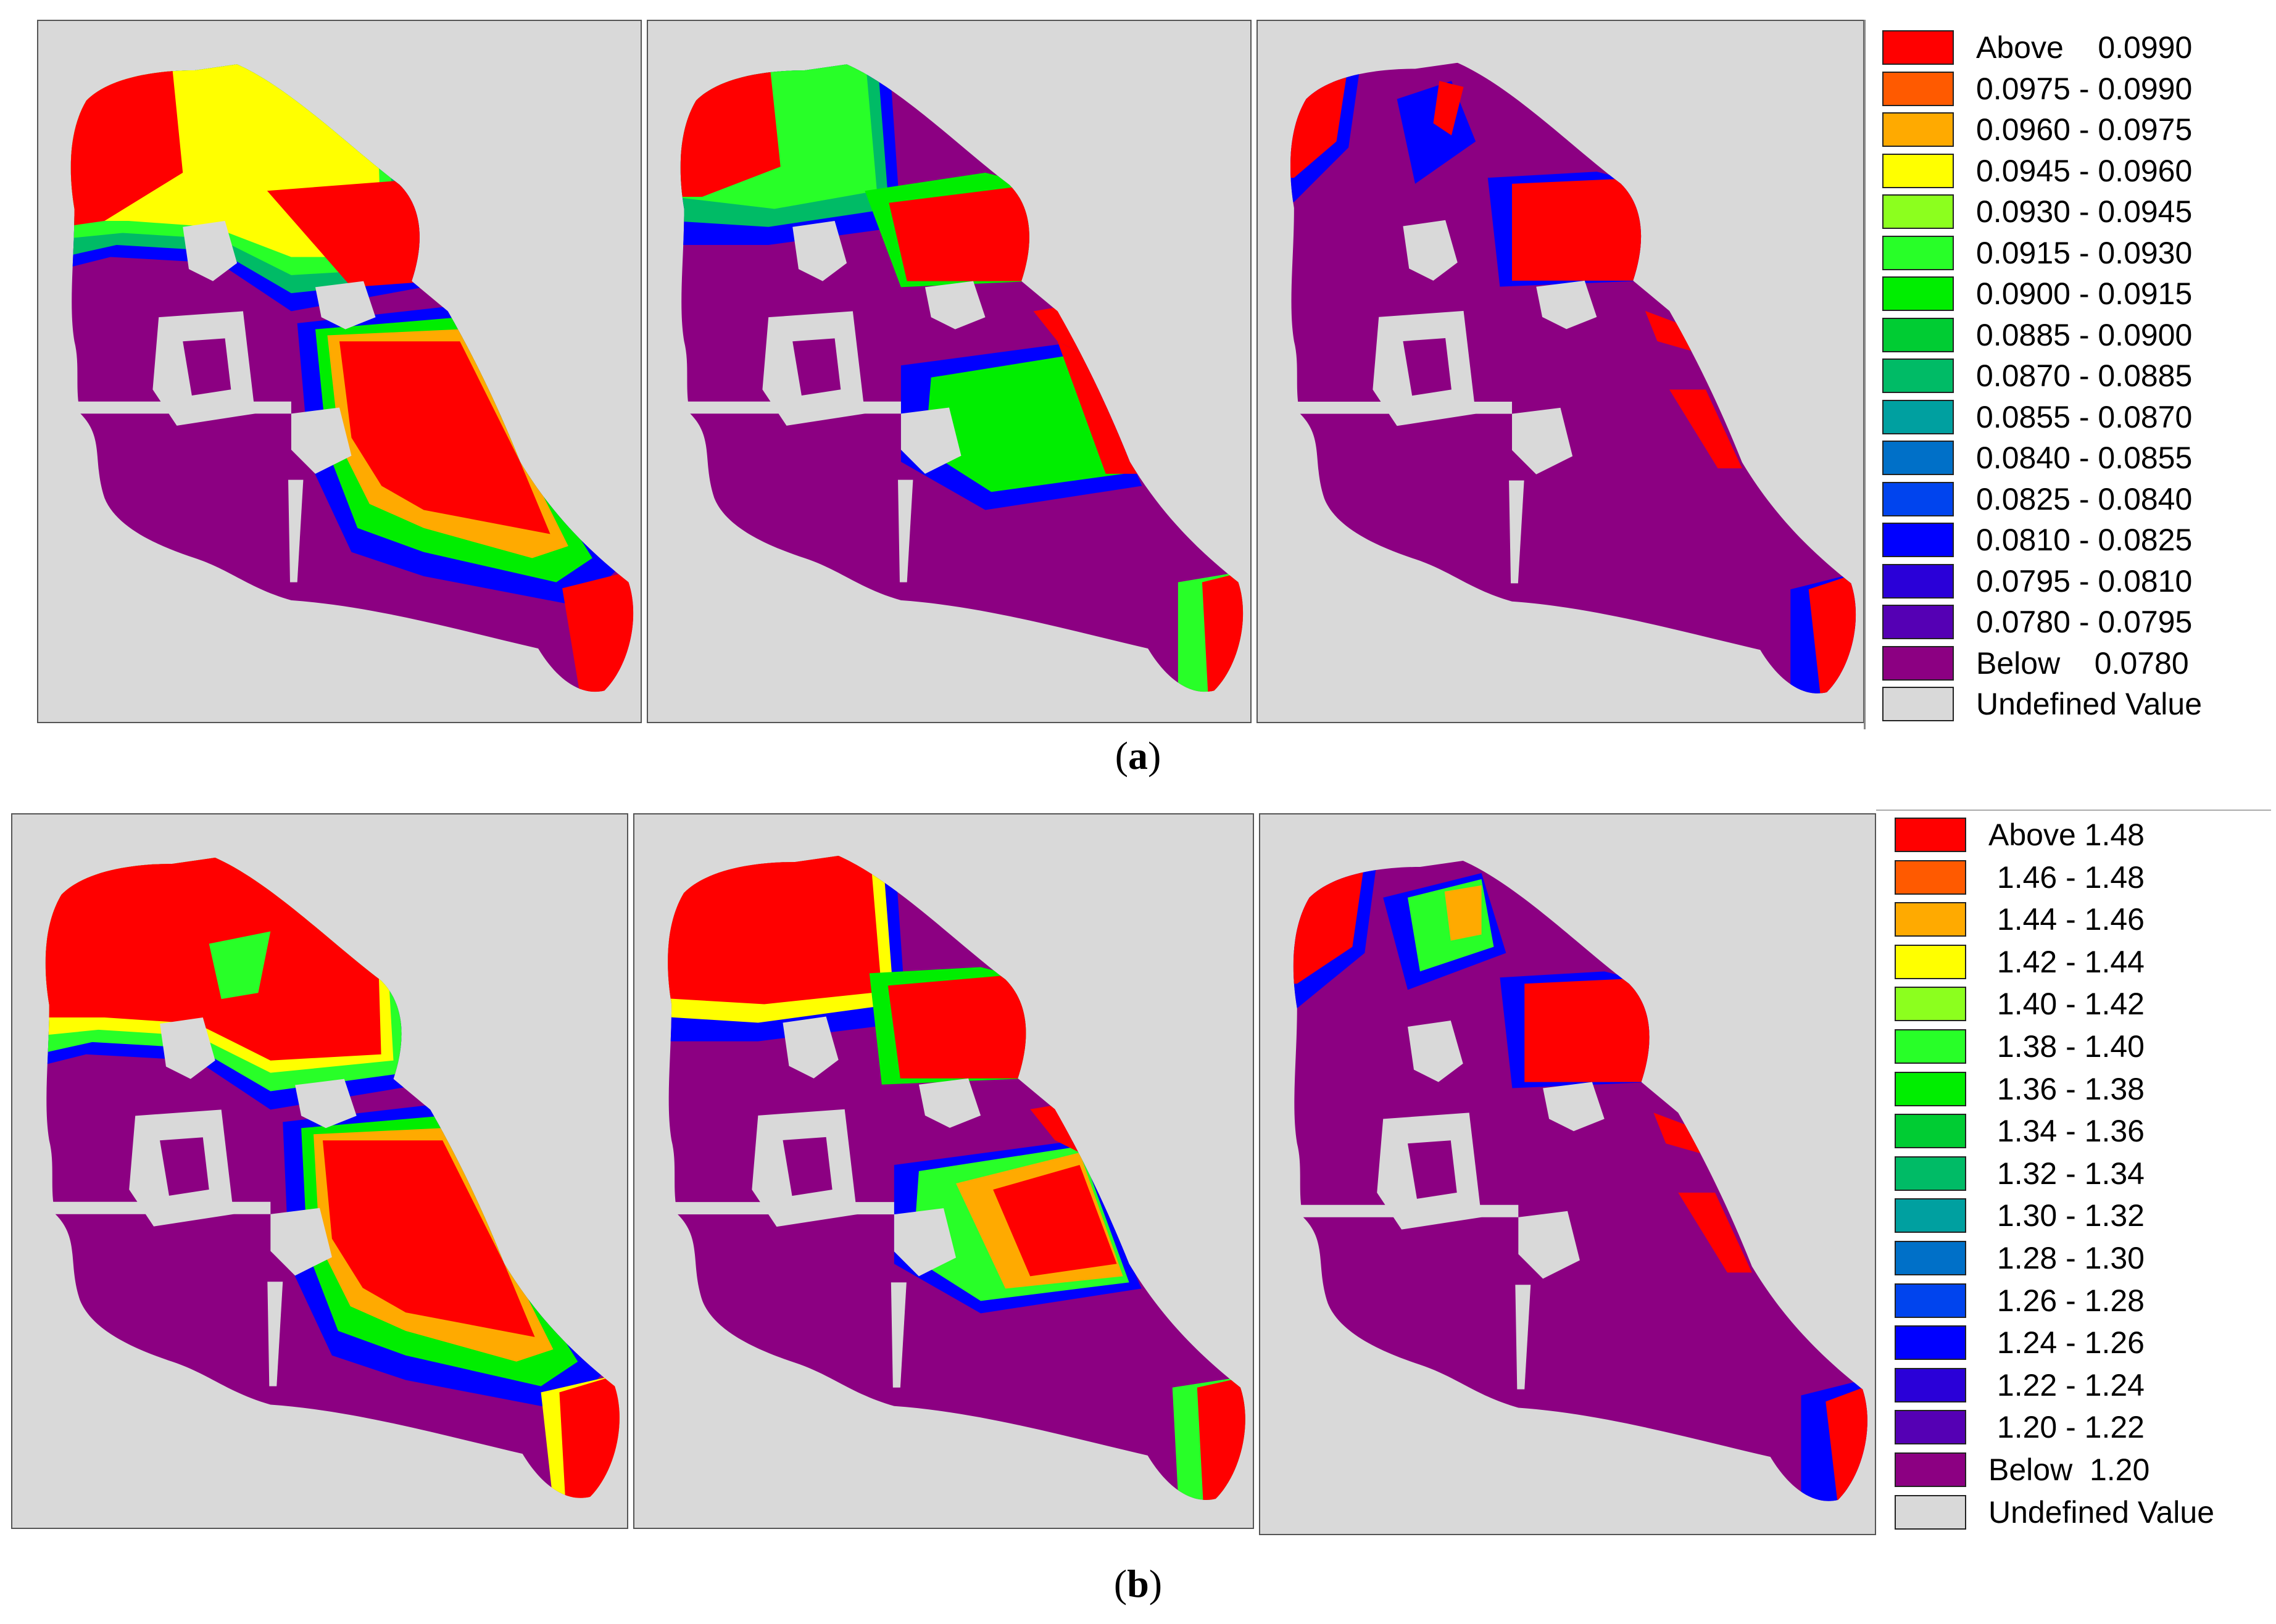  Describe the element at coordinates (2067, 919) in the screenshot. I see `legend-b-label: 1.44 - 1.46` at that location.